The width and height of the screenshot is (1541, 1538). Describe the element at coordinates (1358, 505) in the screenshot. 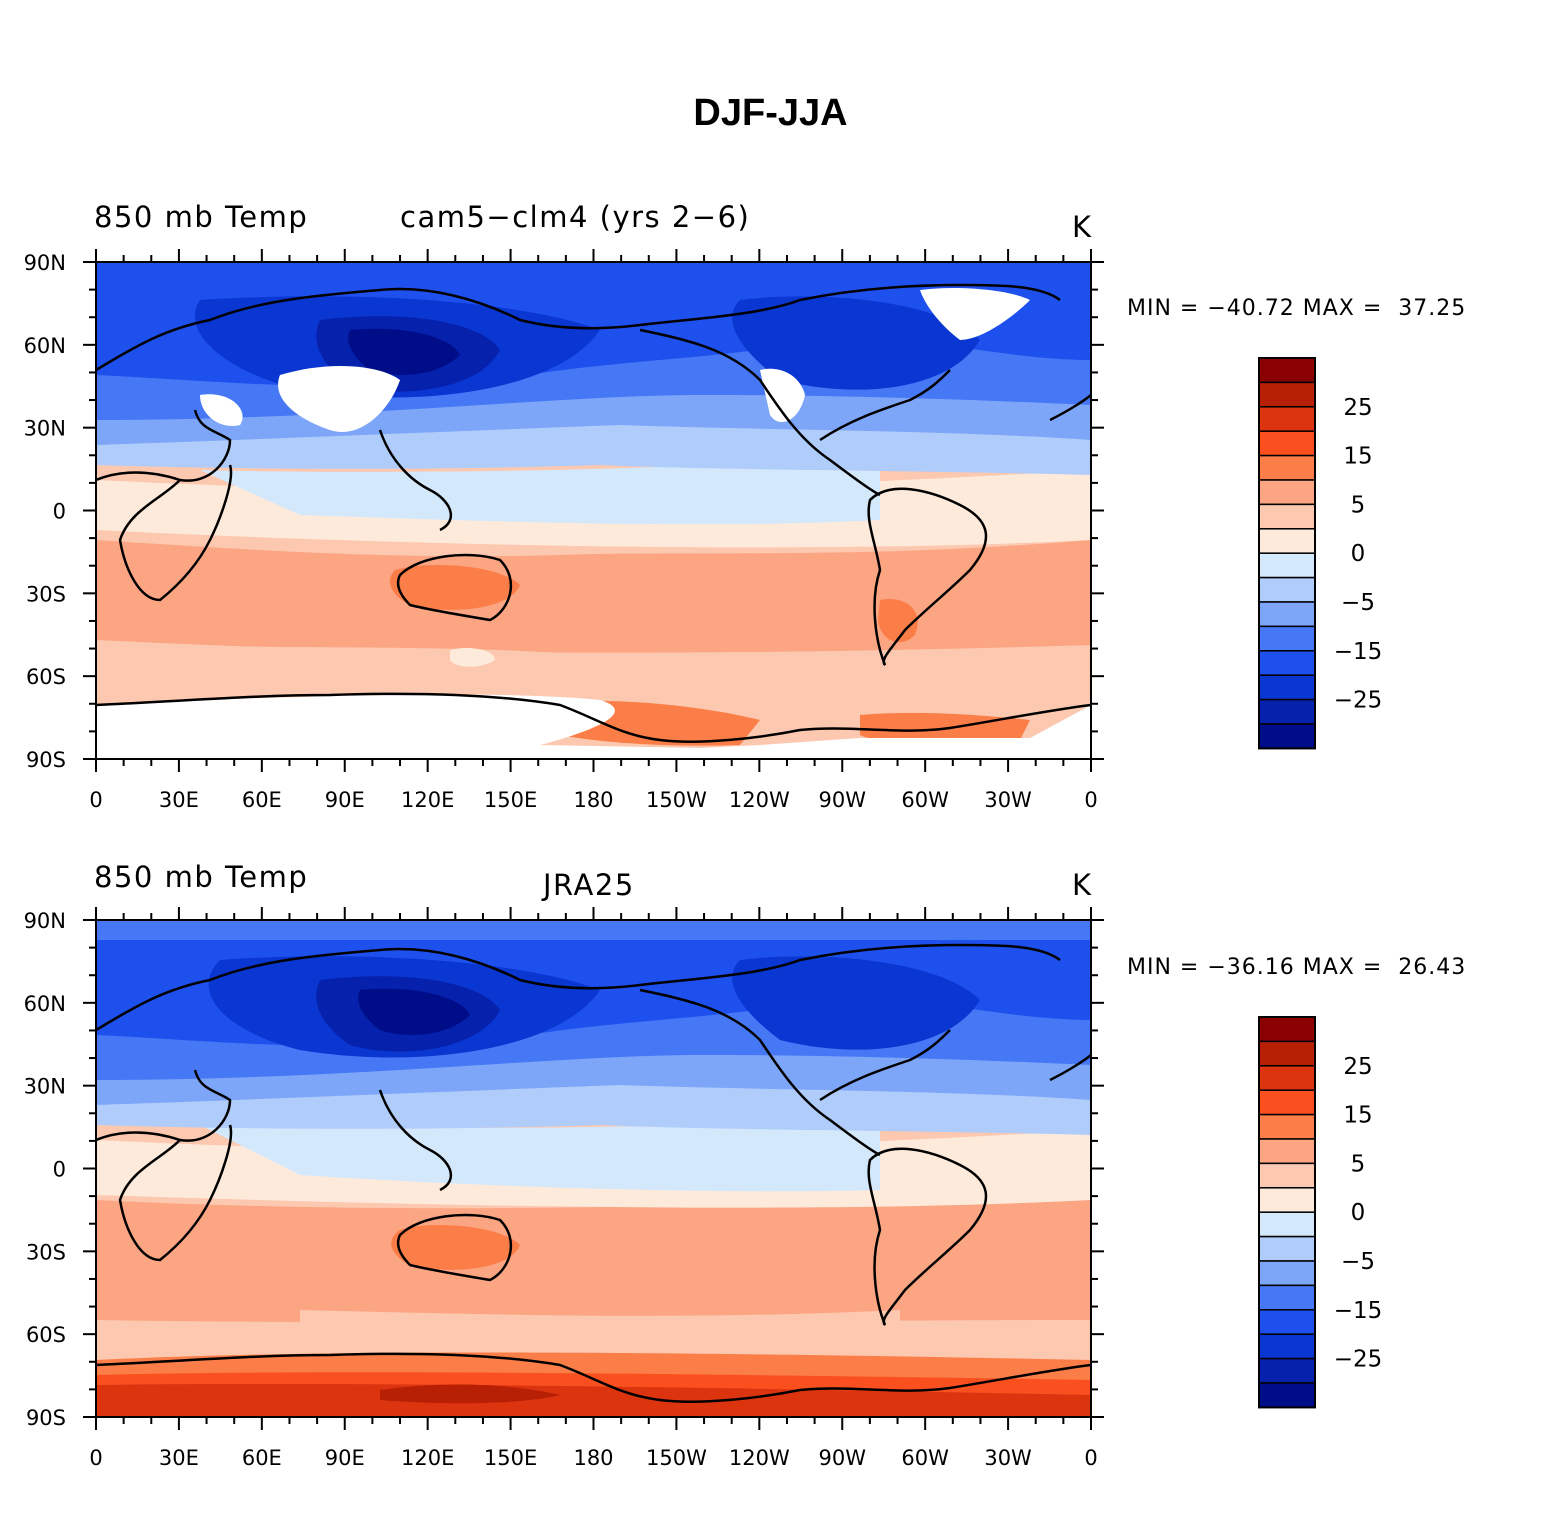

I see `panel-1-colorbar-label: 5` at that location.